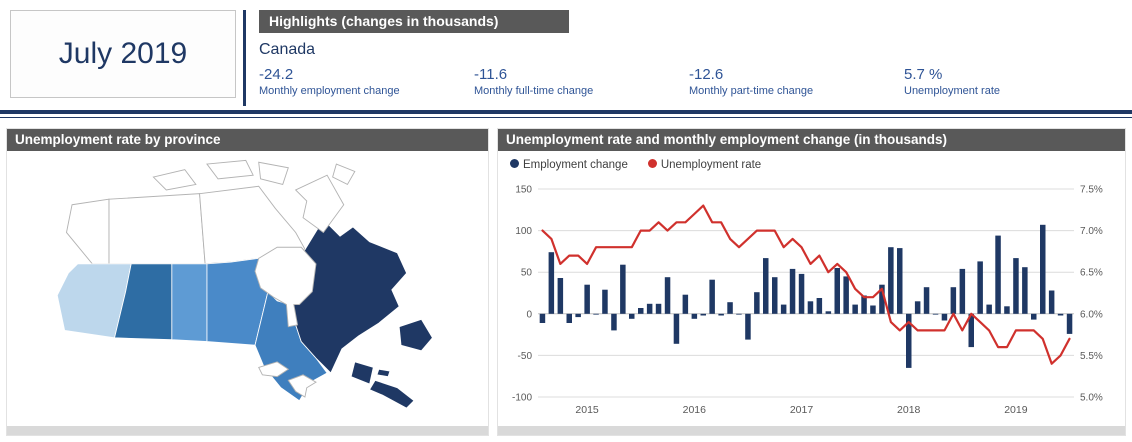  I want to click on water-group, so click(285, 322).